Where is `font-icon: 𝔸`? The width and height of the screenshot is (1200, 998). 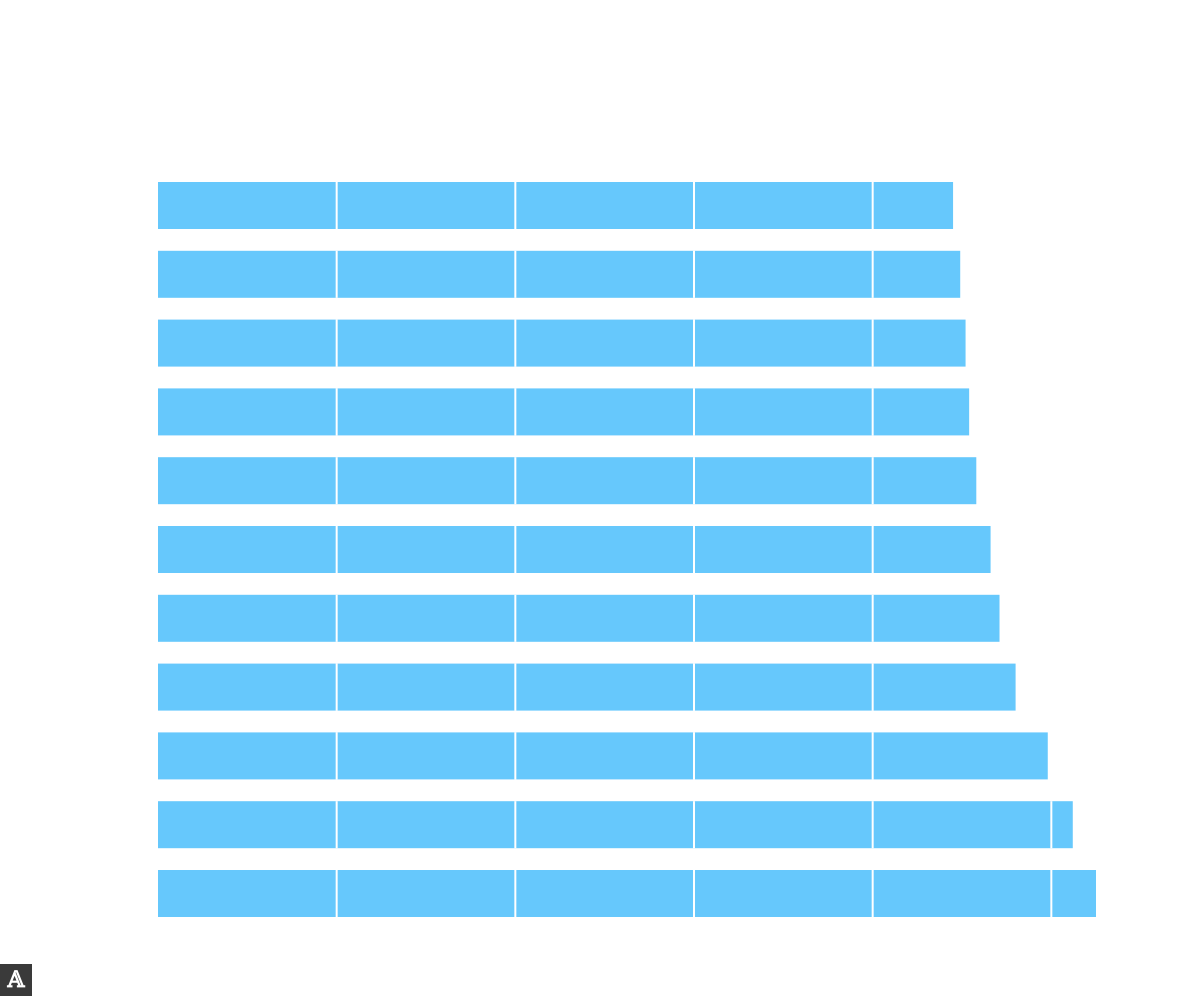
font-icon: 𝔸 is located at coordinates (16, 980).